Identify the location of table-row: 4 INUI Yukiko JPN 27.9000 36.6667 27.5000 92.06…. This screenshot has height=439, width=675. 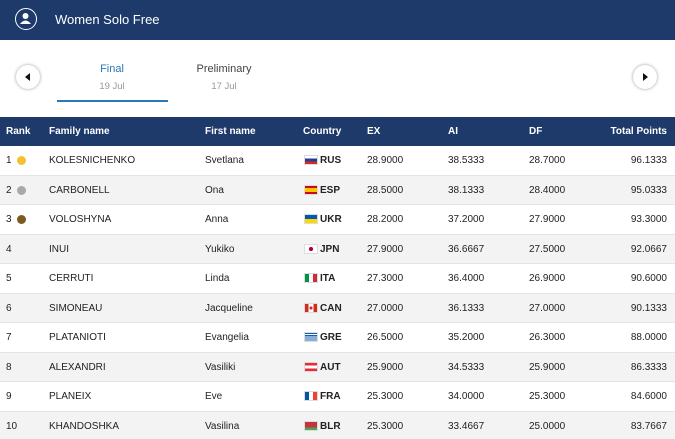
(337, 249).